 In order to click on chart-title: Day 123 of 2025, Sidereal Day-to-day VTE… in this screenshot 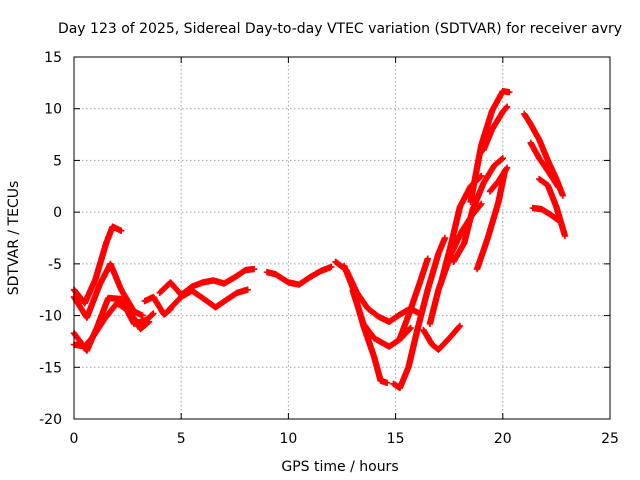, I will do `click(340, 29)`.